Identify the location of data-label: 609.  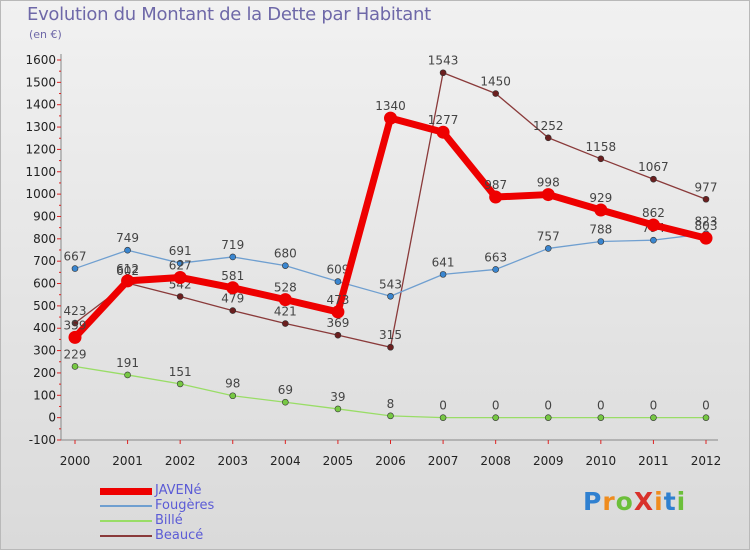
(337, 270).